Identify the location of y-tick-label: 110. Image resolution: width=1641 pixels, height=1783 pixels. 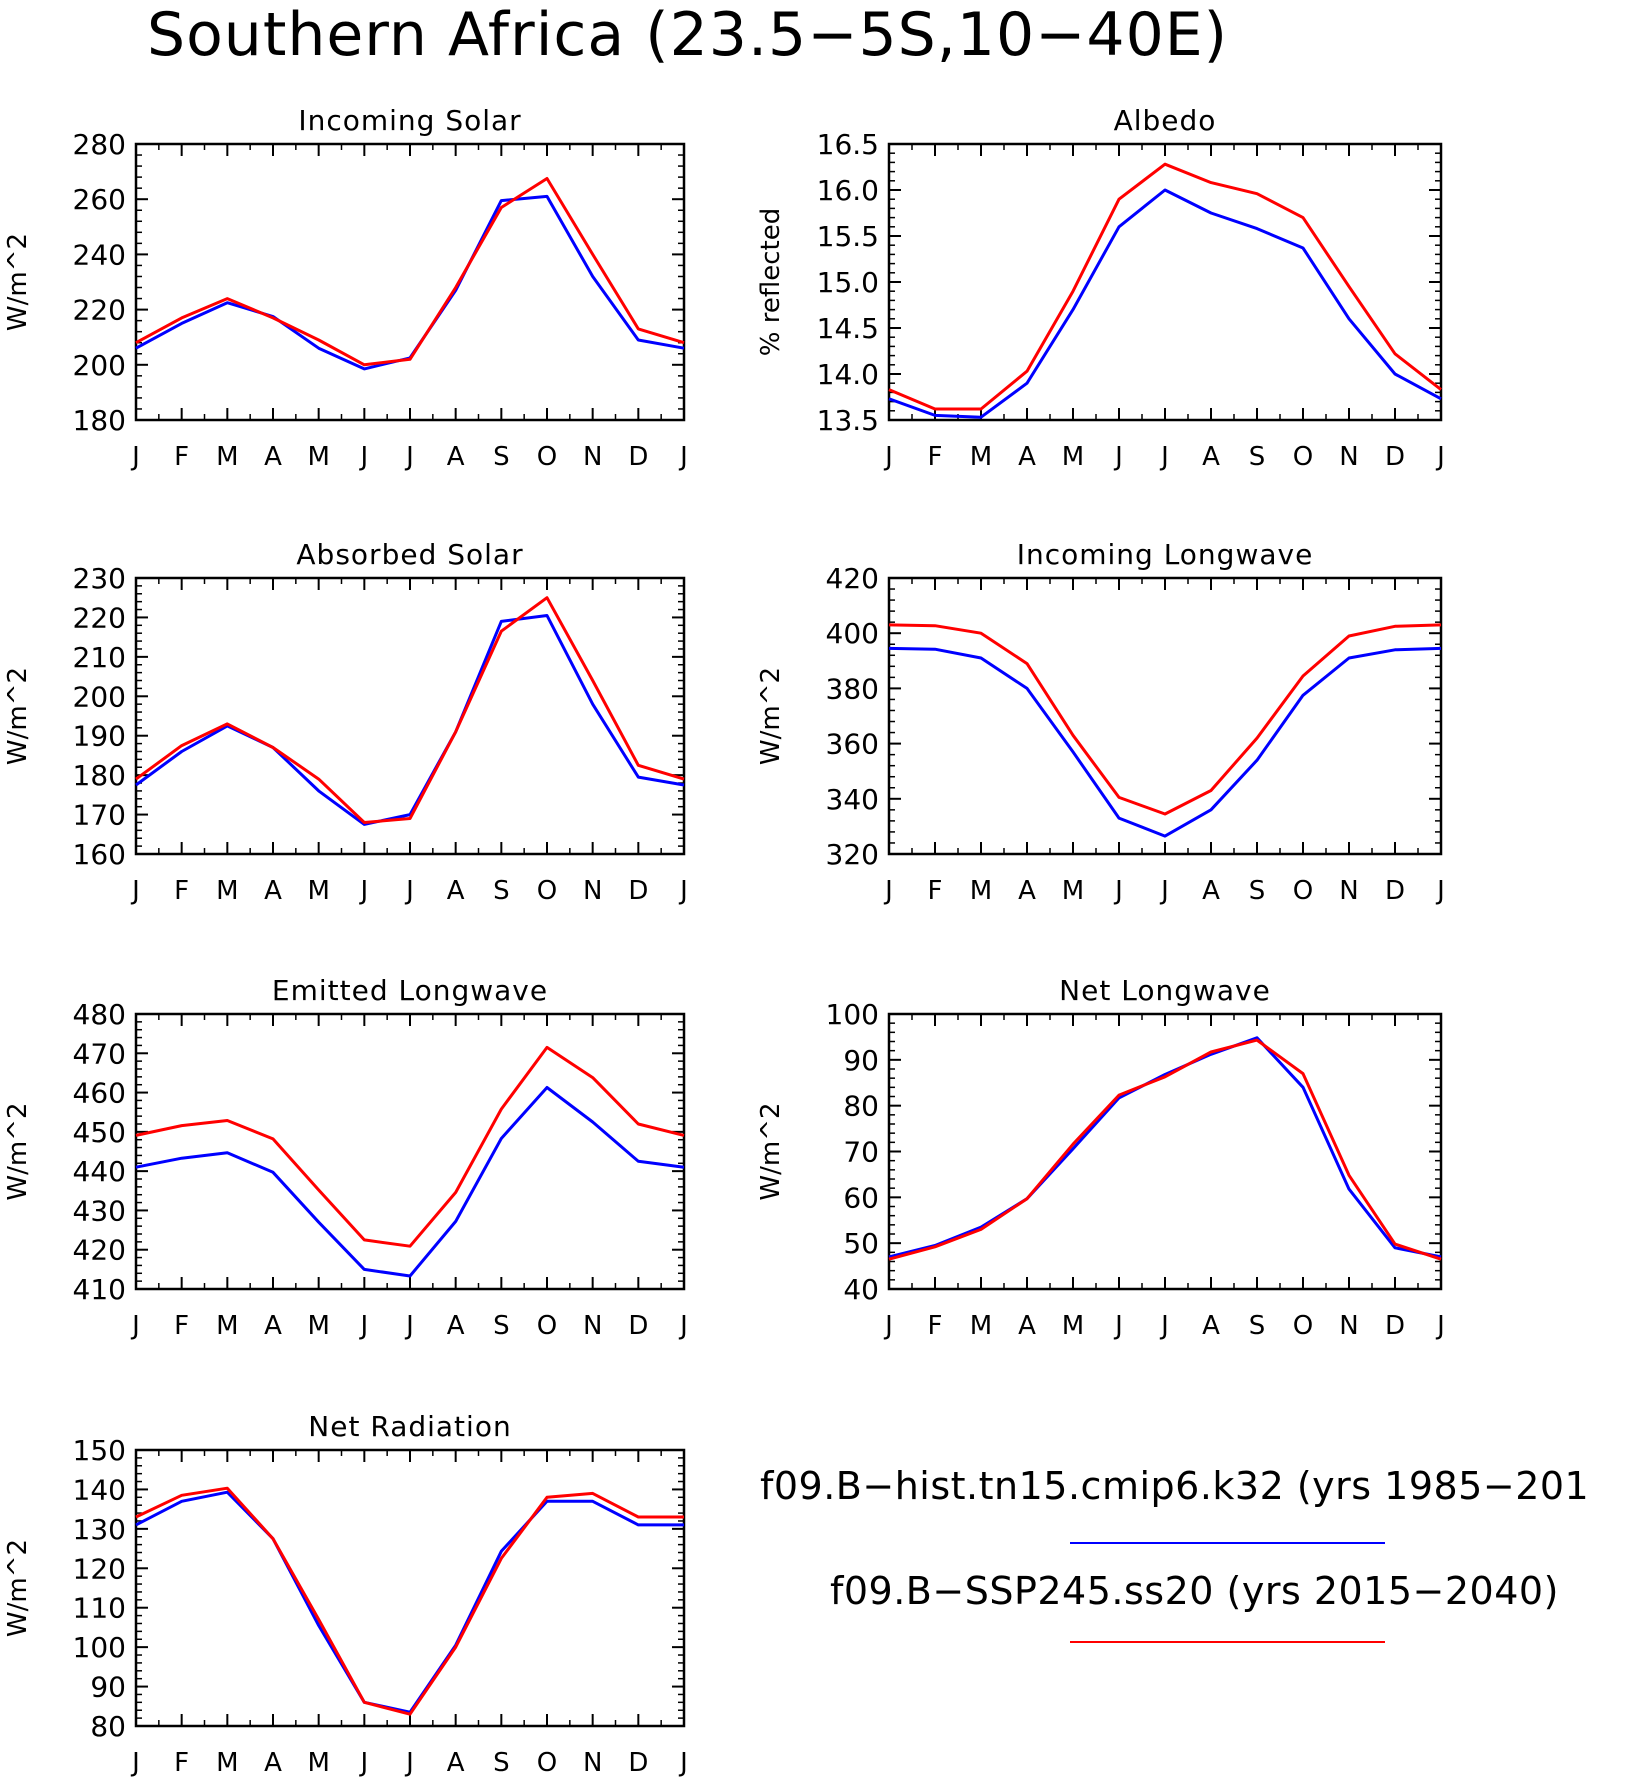
(99, 1608).